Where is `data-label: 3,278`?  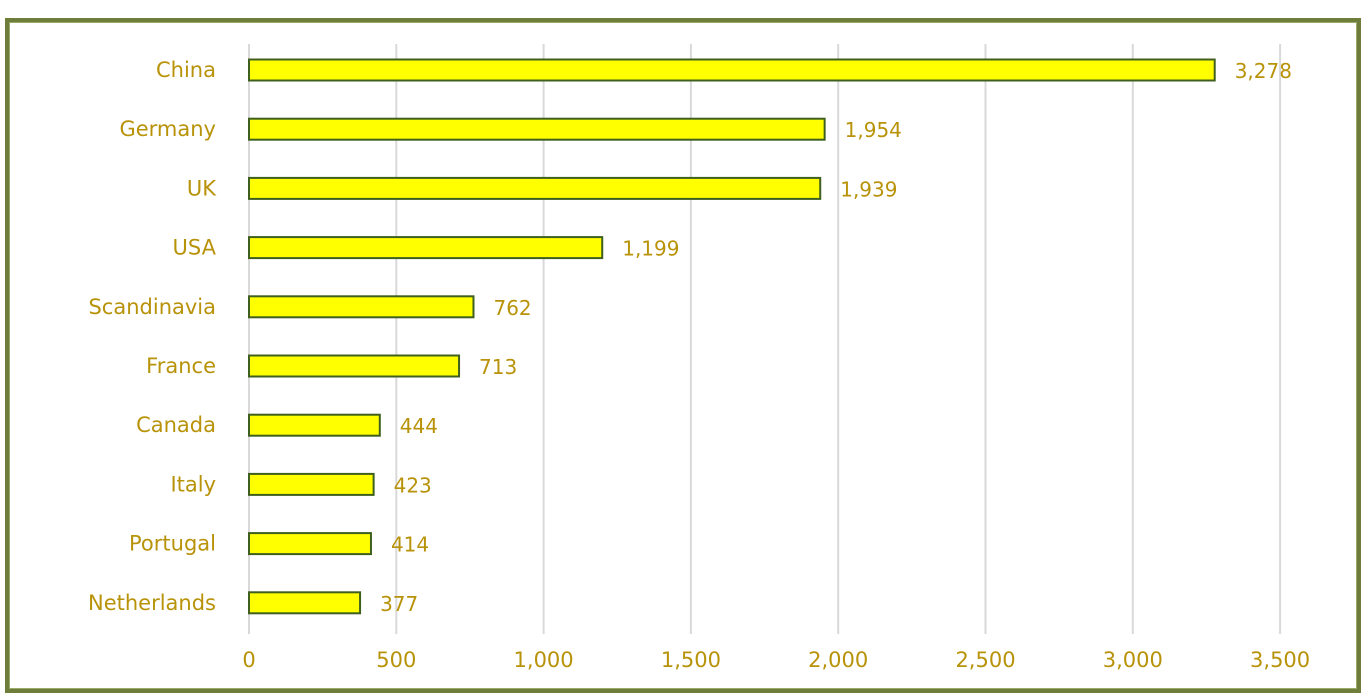
data-label: 3,278 is located at coordinates (1263, 71).